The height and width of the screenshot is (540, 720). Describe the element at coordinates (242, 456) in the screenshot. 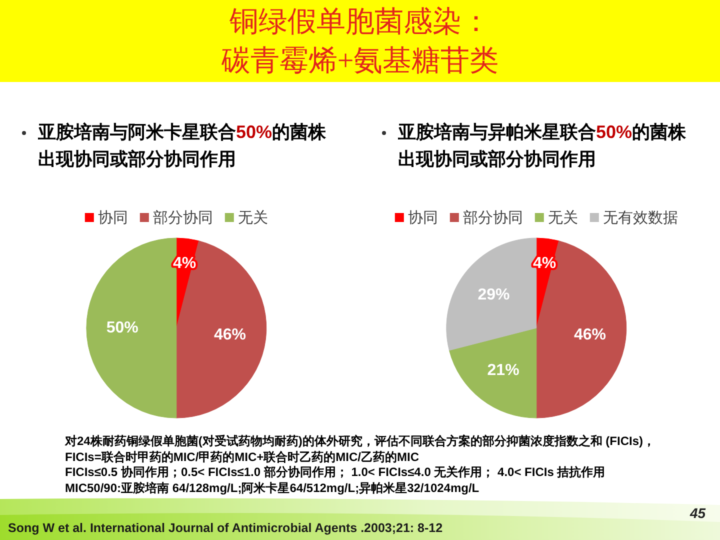

I see `text: FICIs=联合时甲药的MIC/甲药的MIC+联合时乙药的MIC/乙药的MIC` at that location.